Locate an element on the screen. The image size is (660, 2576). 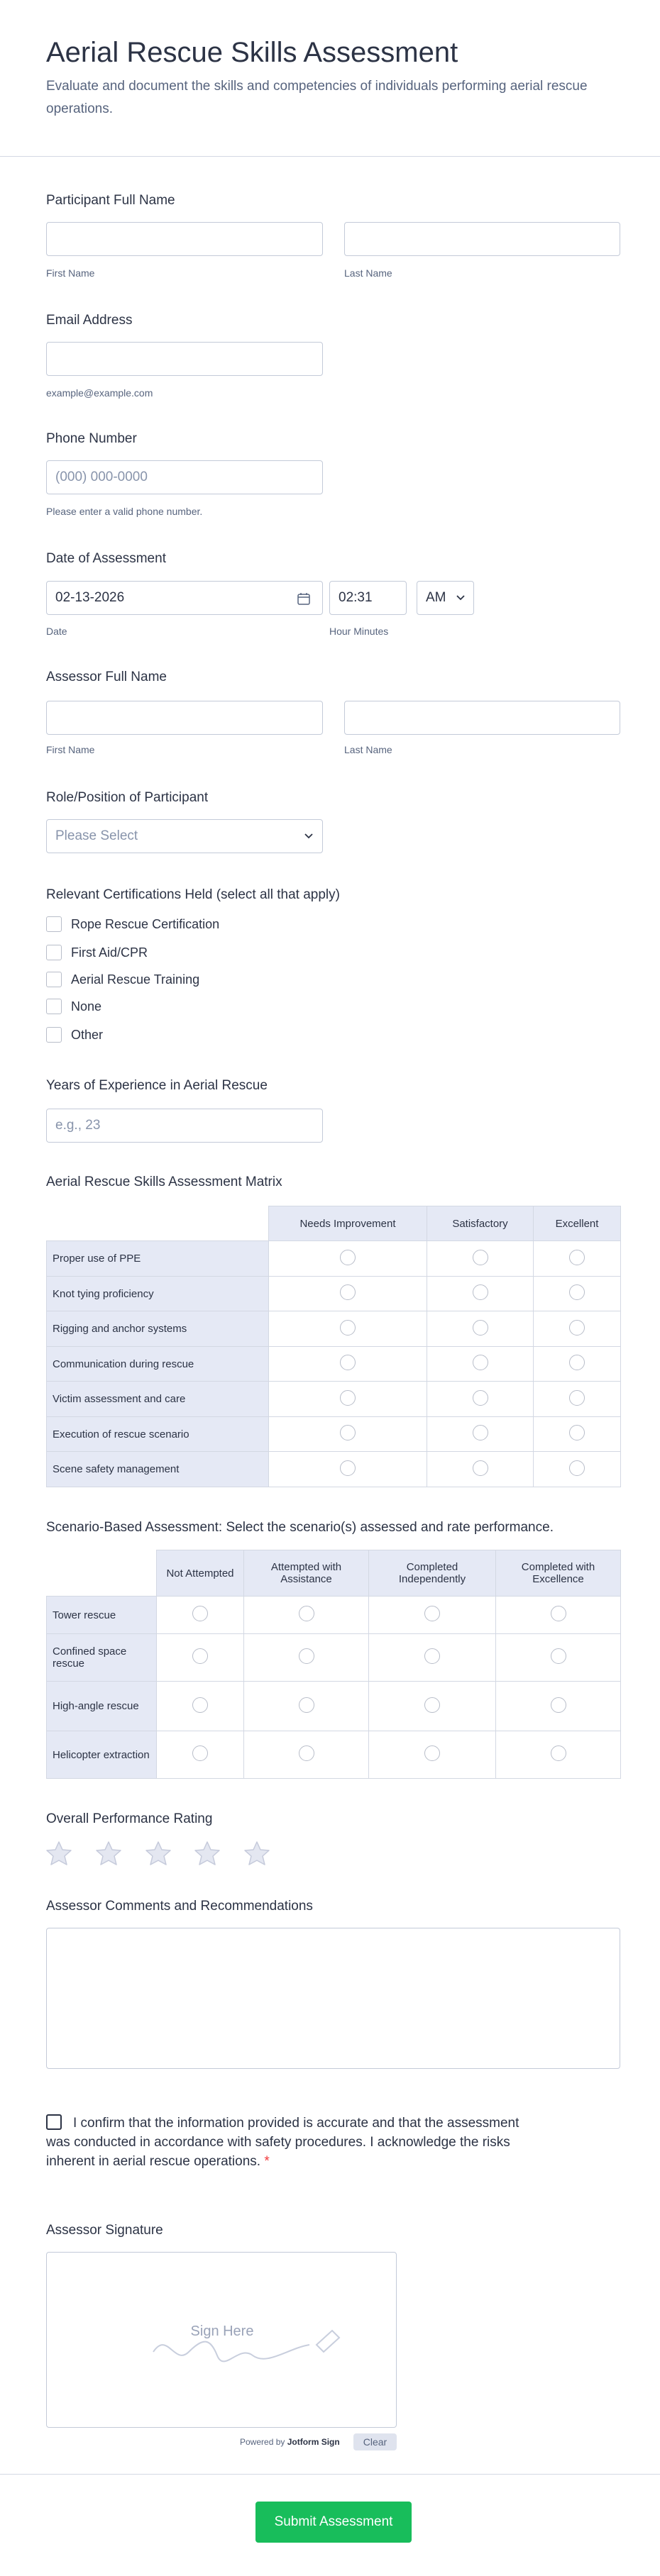
matrix-row: Confined space rescue is located at coordinates (333, 1657).